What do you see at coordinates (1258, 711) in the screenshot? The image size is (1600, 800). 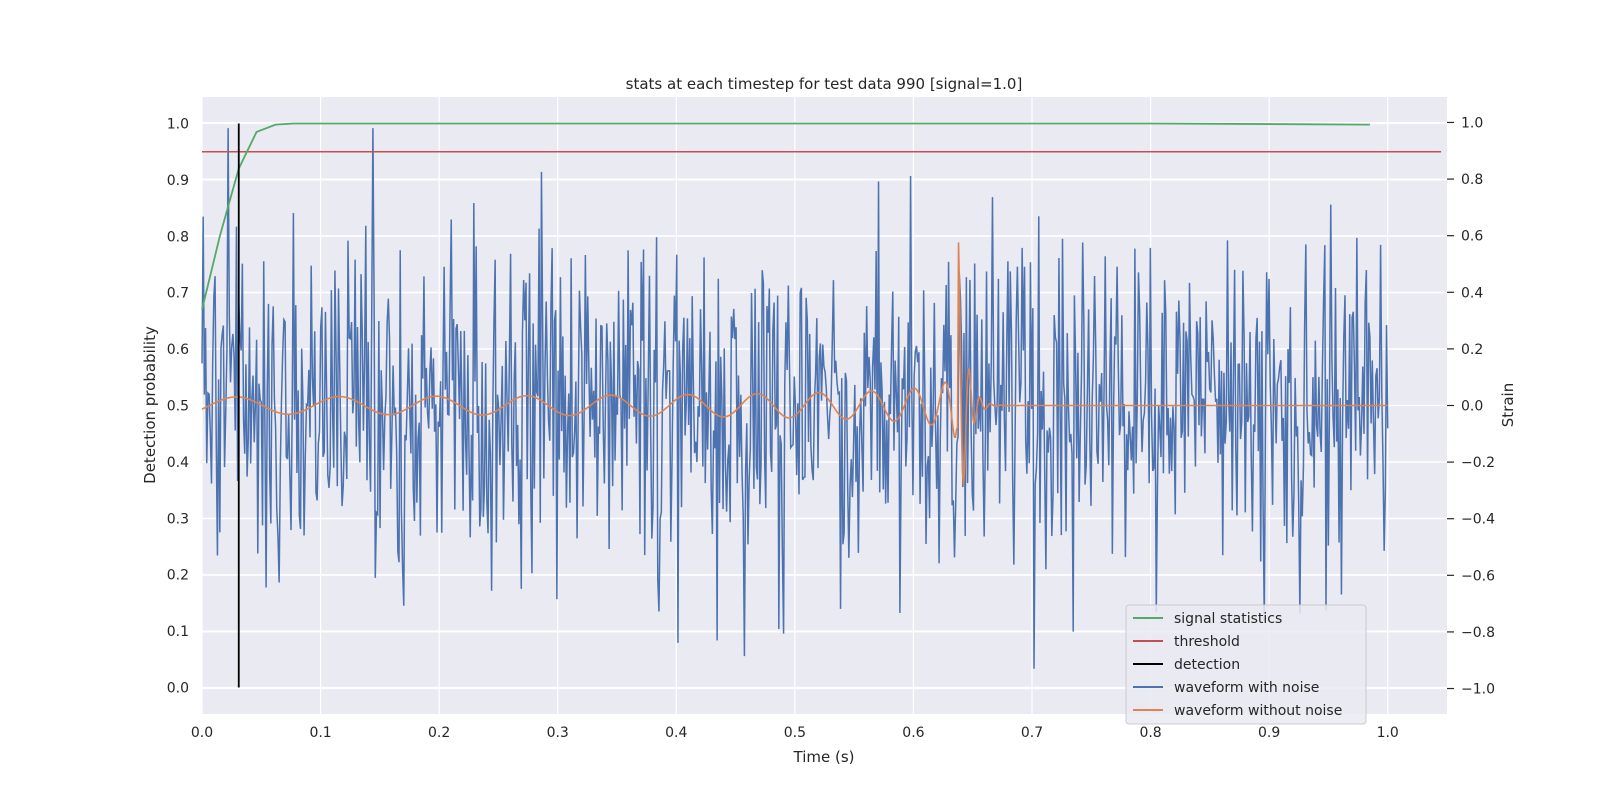 I see `legend-label-waveform-without-noise: waveform without noise` at bounding box center [1258, 711].